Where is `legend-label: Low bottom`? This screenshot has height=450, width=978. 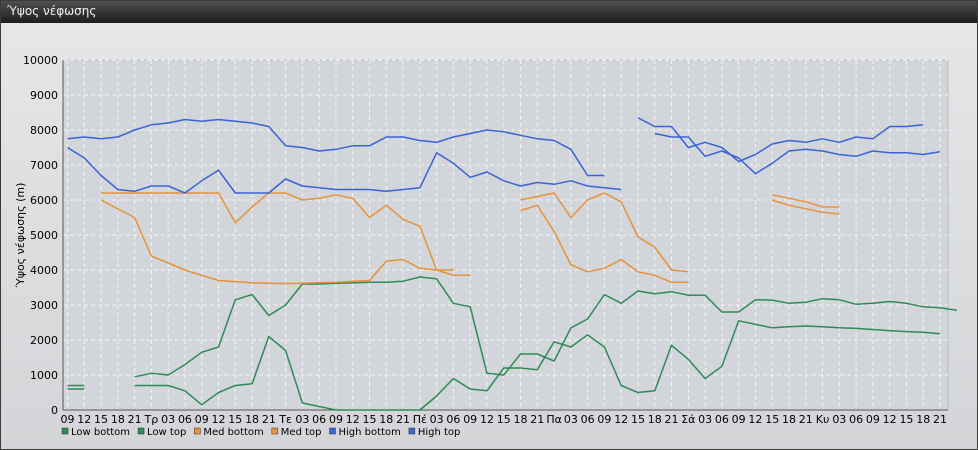
legend-label: Low bottom is located at coordinates (100, 432).